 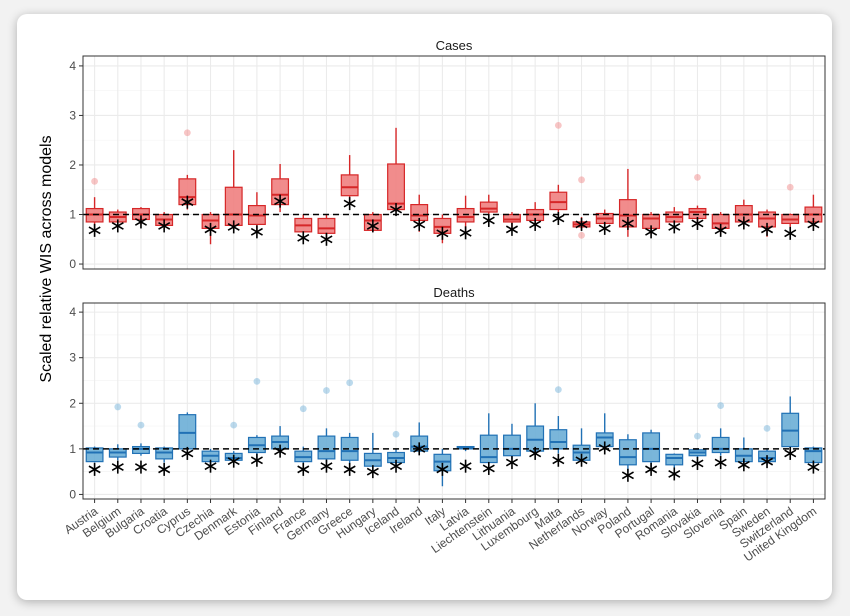 I want to click on y-tick-label: 3, so click(x=72, y=115).